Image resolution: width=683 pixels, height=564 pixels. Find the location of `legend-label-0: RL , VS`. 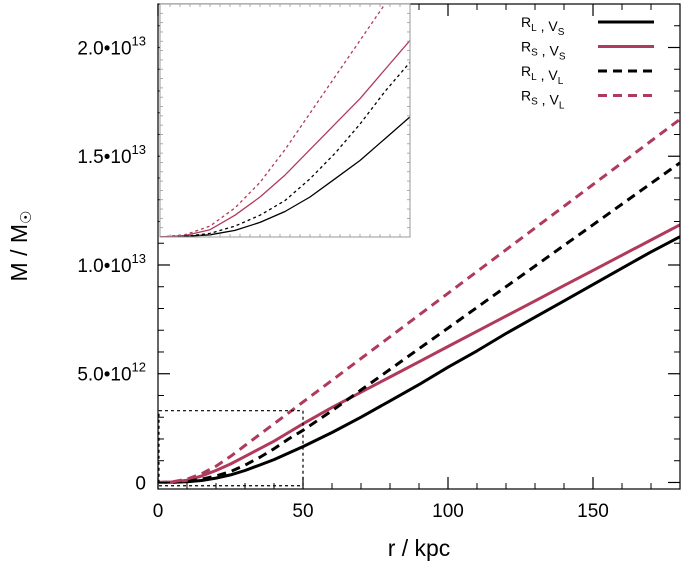

legend-label-0: RL , VS is located at coordinates (543, 26).